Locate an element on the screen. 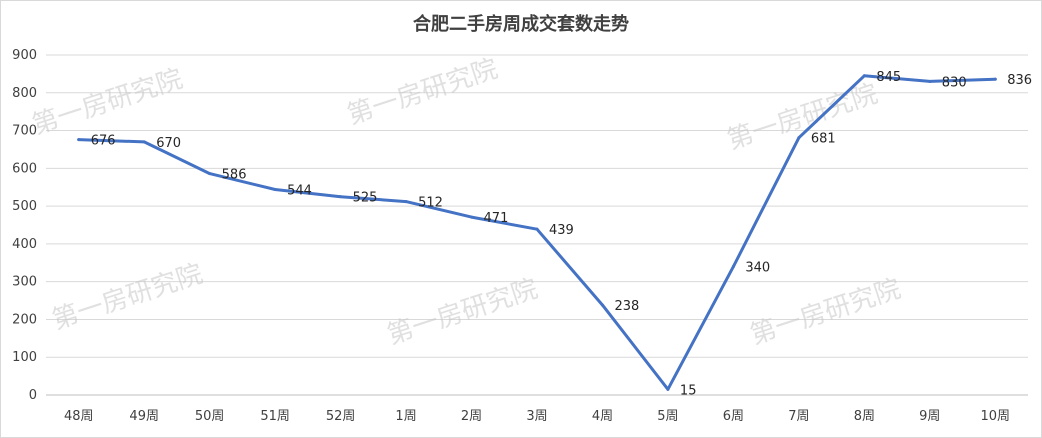 Image resolution: width=1042 pixels, height=438 pixels. x-tick-label: 8周 is located at coordinates (864, 416).